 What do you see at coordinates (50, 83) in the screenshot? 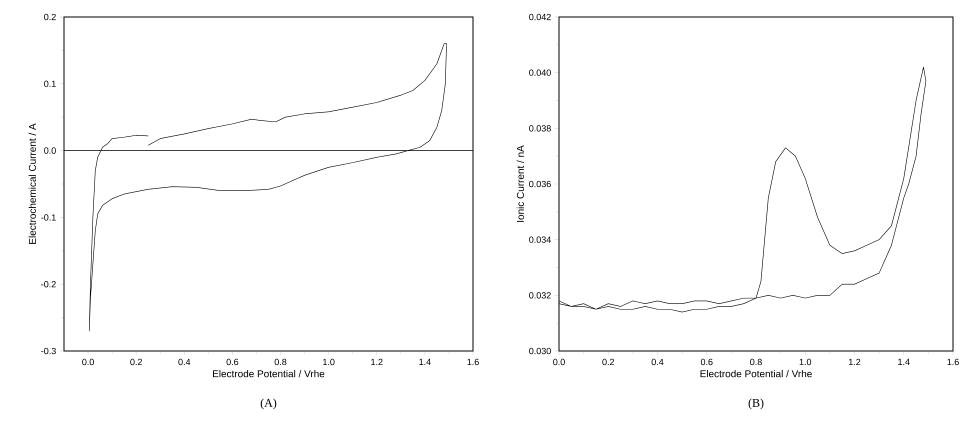
I see `y-tick-label: 0.1` at bounding box center [50, 83].